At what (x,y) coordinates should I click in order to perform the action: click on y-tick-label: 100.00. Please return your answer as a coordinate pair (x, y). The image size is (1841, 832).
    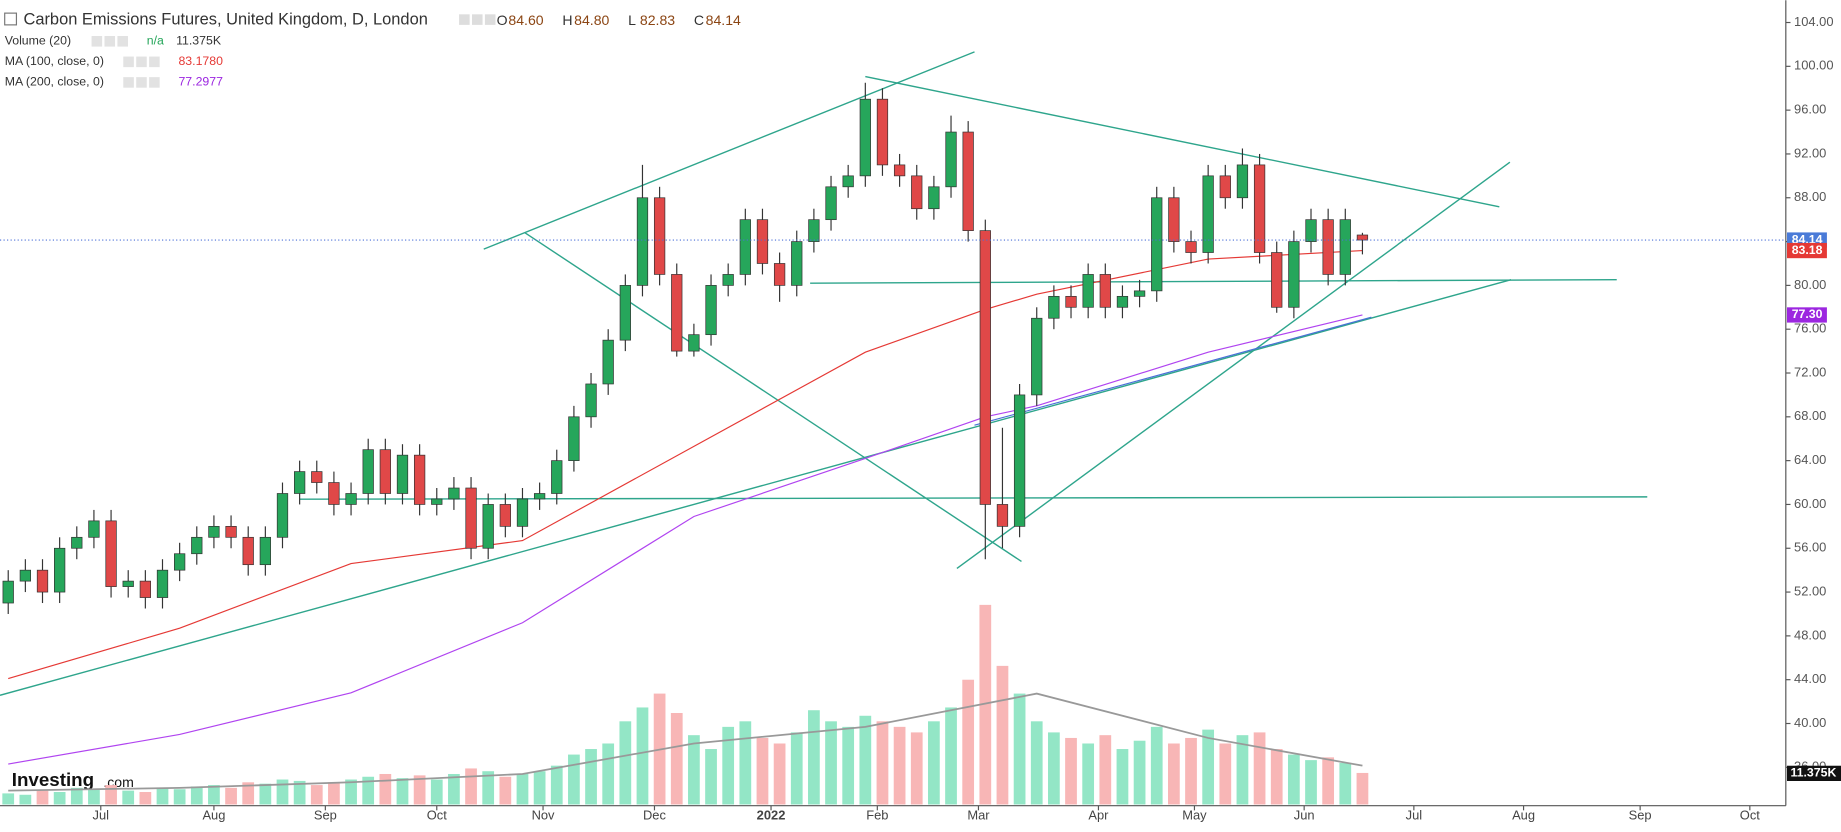
    Looking at the image, I should click on (1813, 65).